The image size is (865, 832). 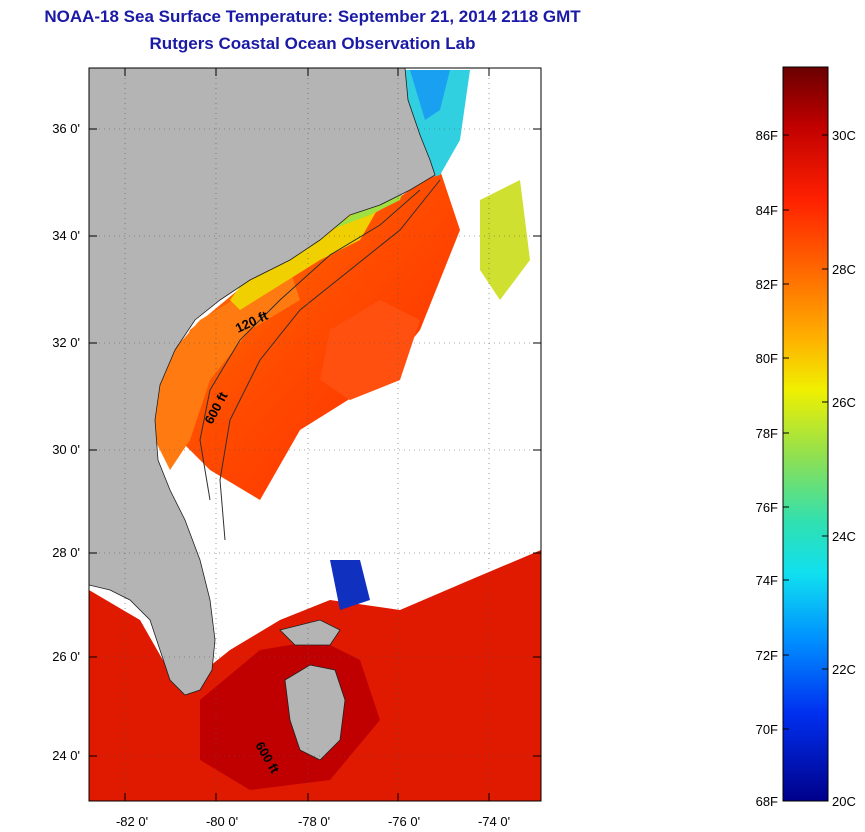 I want to click on colorbar-f-74: 74F, so click(x=767, y=580).